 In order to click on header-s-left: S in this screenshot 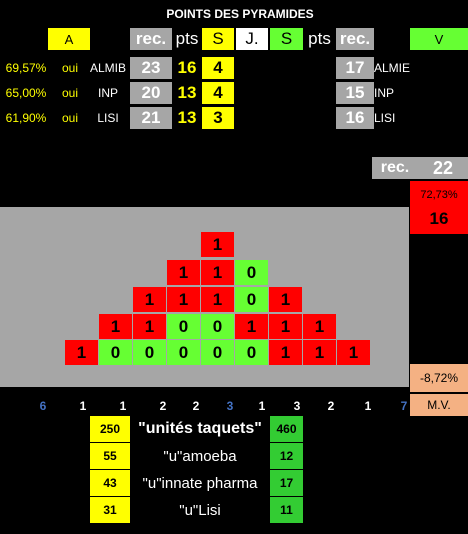, I will do `click(218, 39)`.